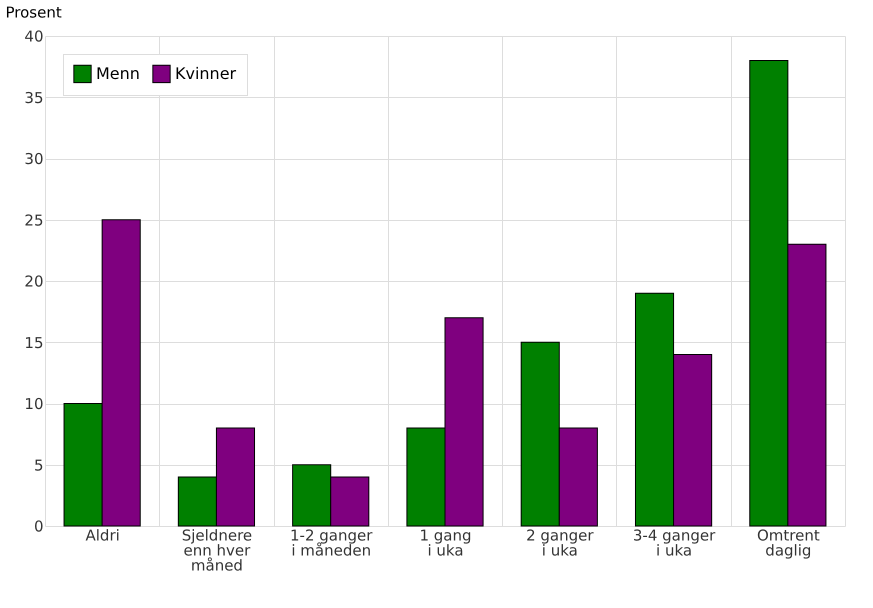  Describe the element at coordinates (34, 13) in the screenshot. I see `y-axis-title: Prosent` at that location.